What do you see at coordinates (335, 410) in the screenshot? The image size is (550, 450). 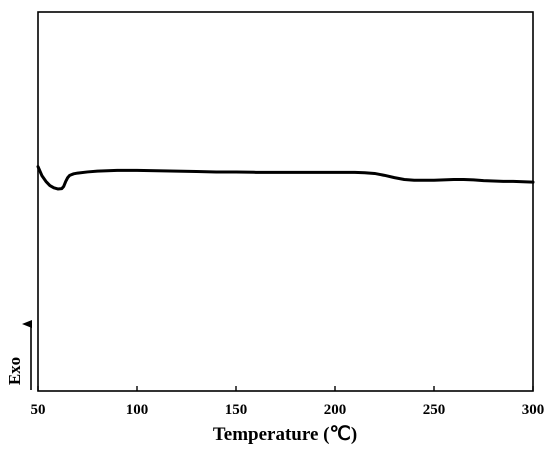 I see `x-tick-label: 200` at bounding box center [335, 410].